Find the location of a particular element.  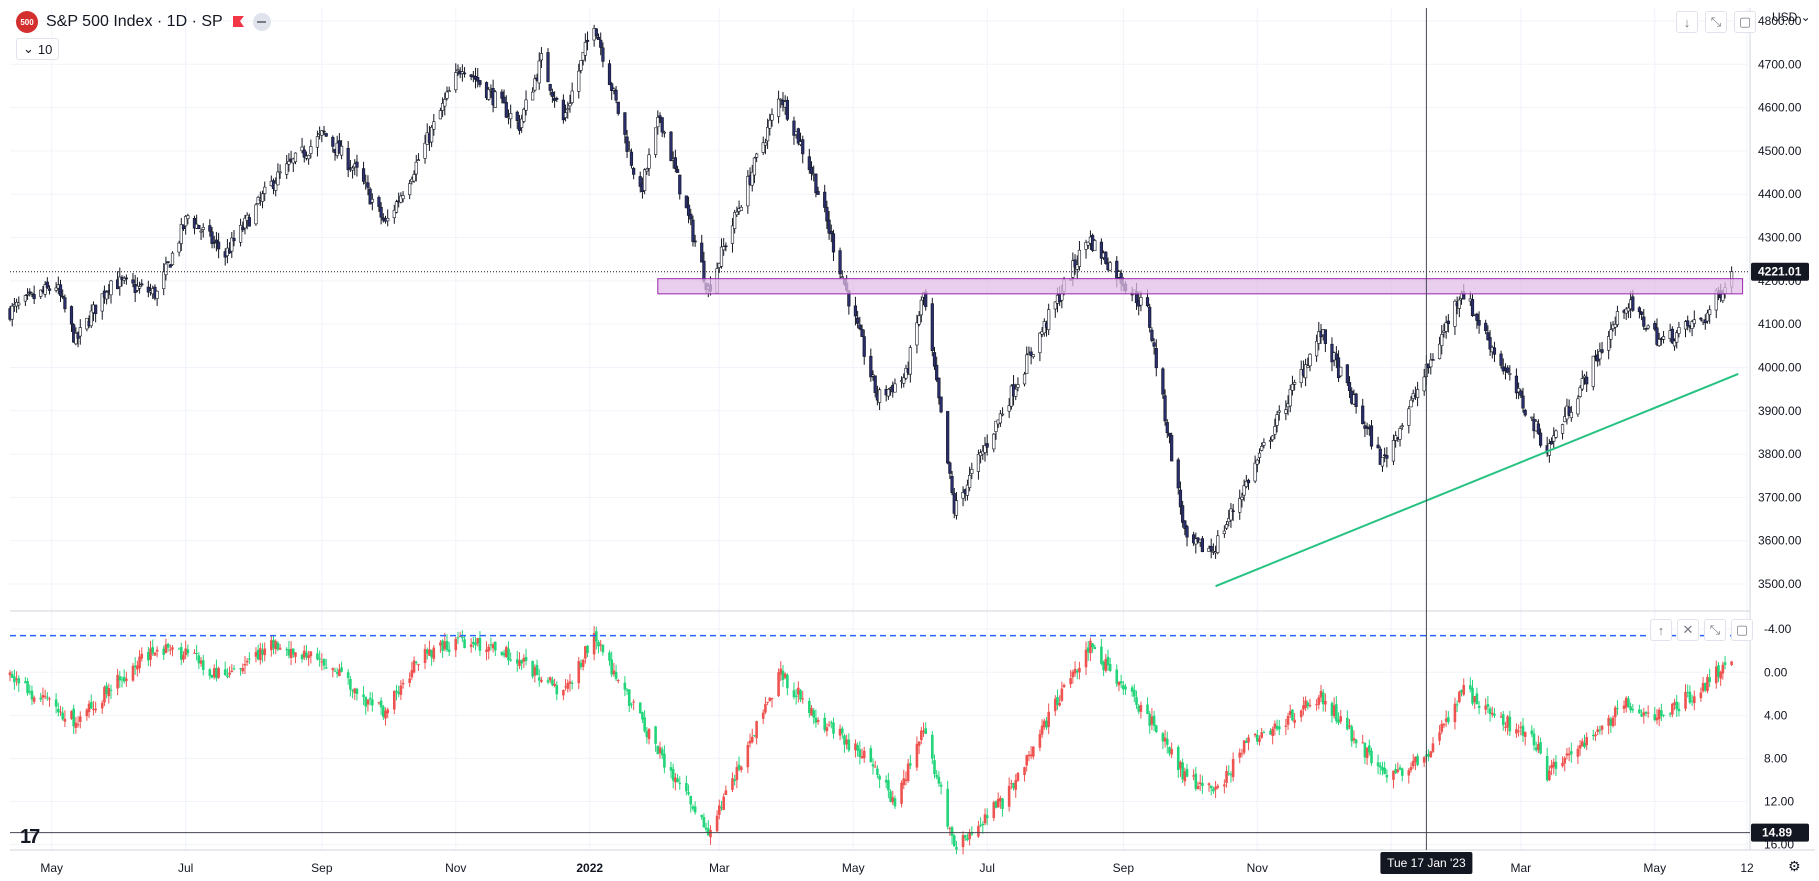

indicator-axis-label: 4.00 is located at coordinates (1776, 715).